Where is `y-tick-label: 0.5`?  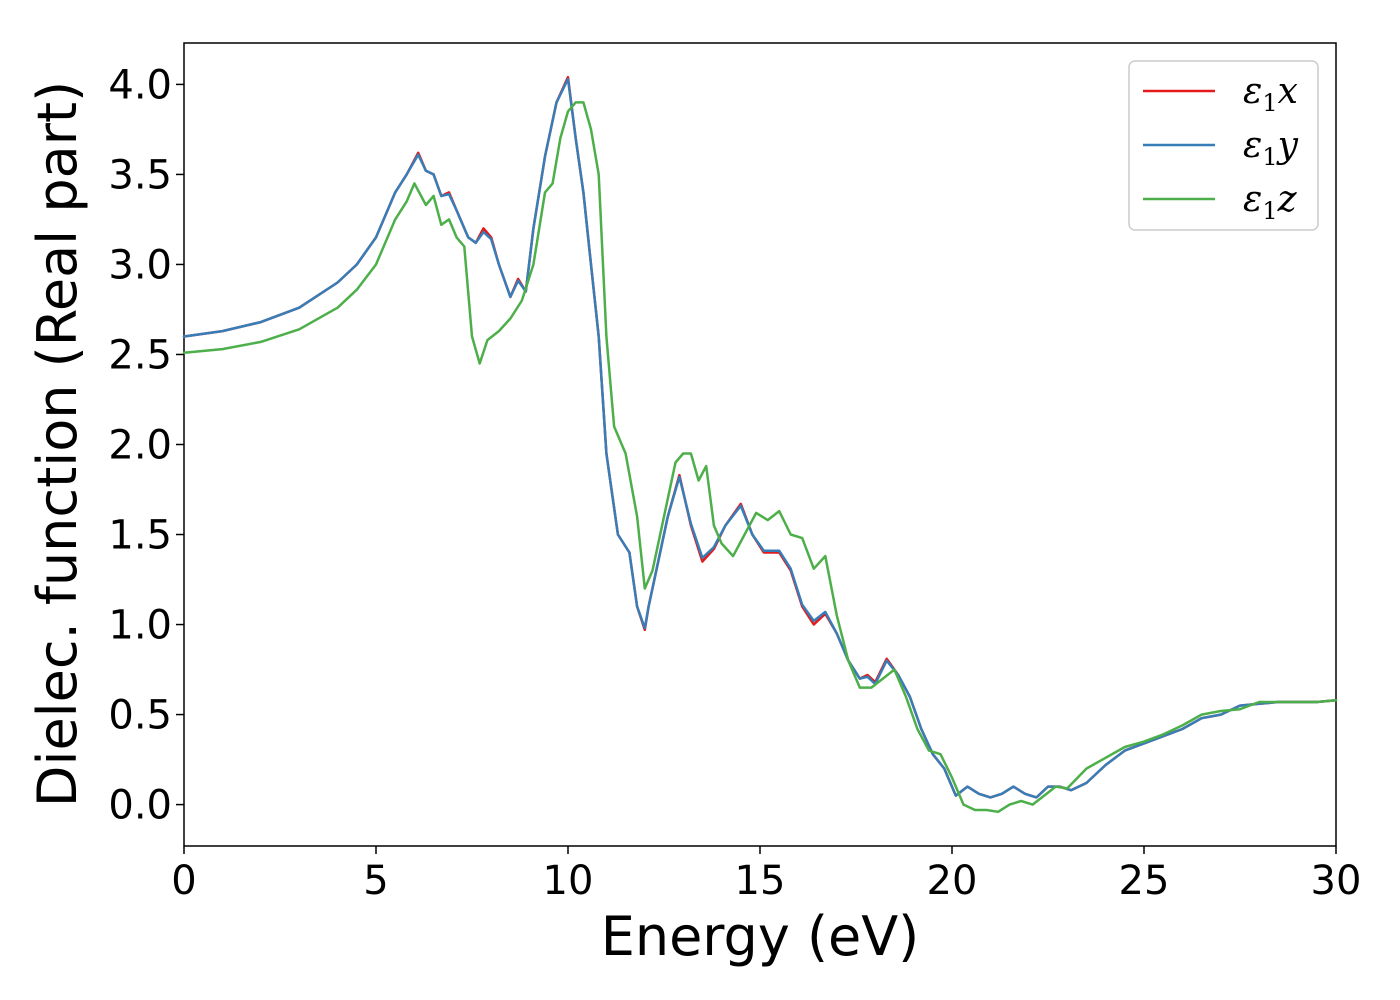 y-tick-label: 0.5 is located at coordinates (140, 716).